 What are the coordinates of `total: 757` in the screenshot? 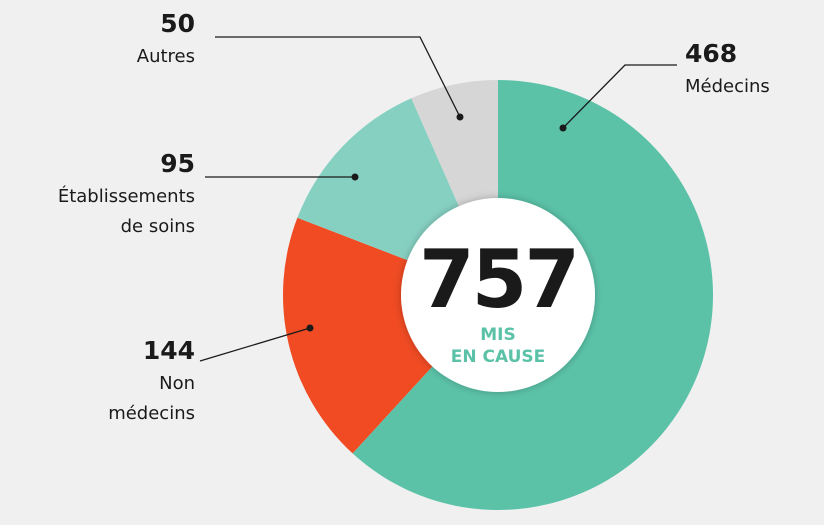 It's located at (498, 279).